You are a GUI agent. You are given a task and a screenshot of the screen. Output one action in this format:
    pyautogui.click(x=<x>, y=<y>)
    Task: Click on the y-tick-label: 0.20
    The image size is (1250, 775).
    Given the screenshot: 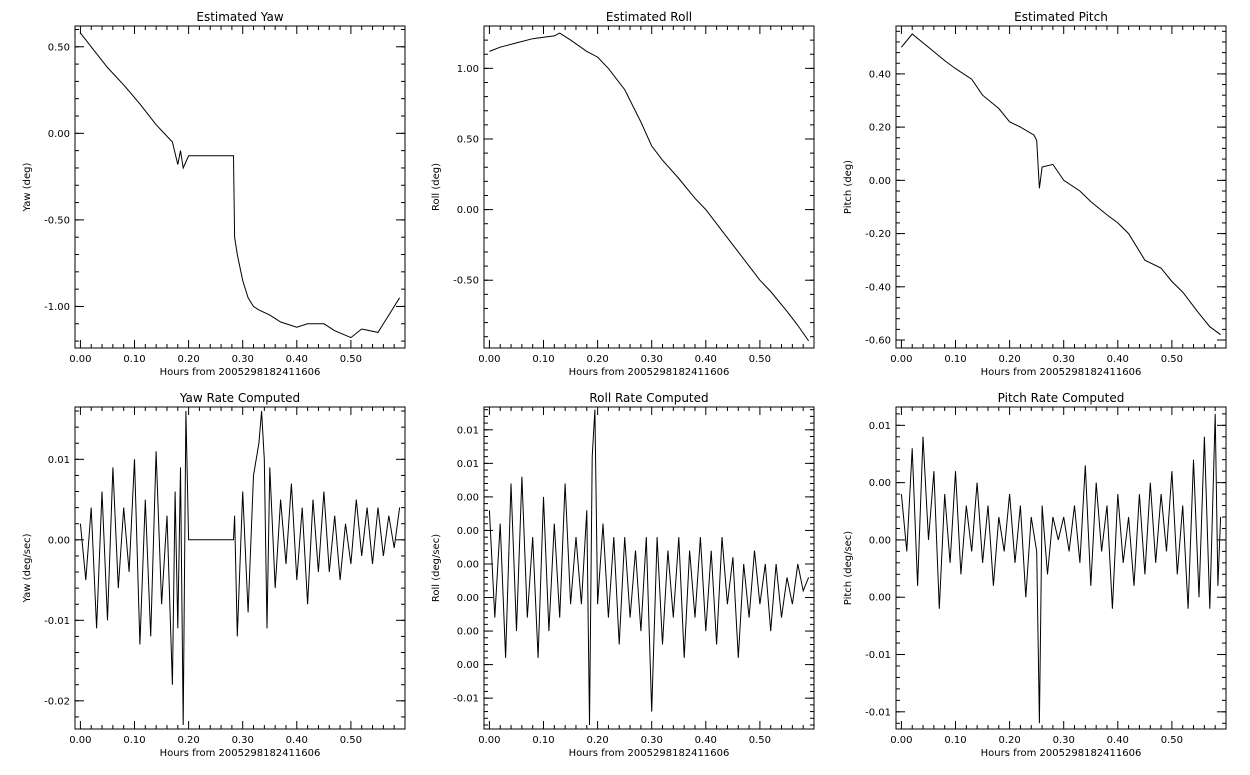 What is the action you would take?
    pyautogui.click(x=880, y=128)
    